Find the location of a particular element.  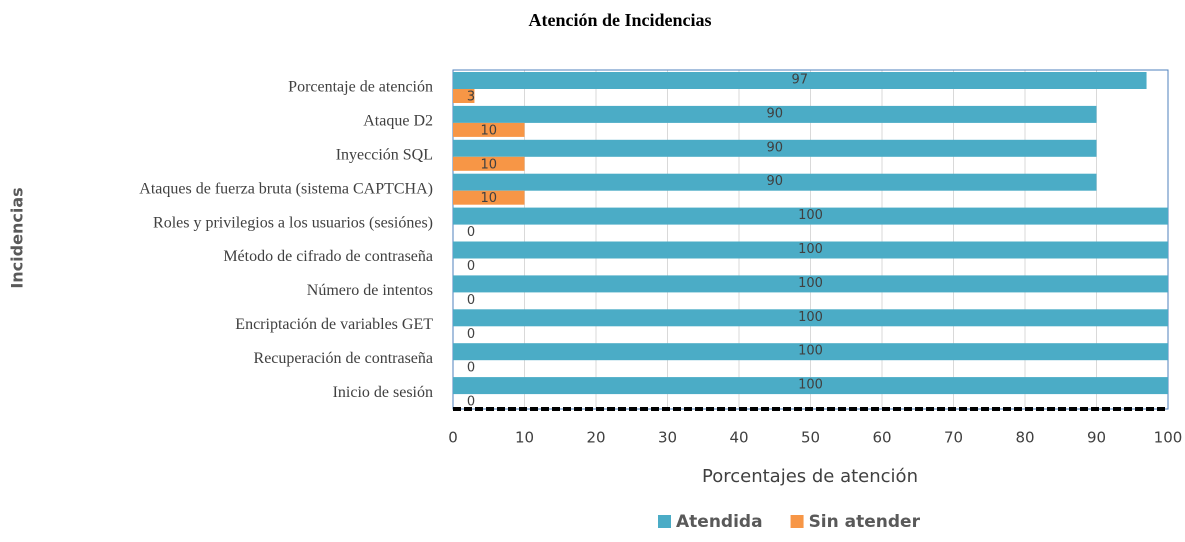

y-axis-title: Incidencias is located at coordinates (17, 237).